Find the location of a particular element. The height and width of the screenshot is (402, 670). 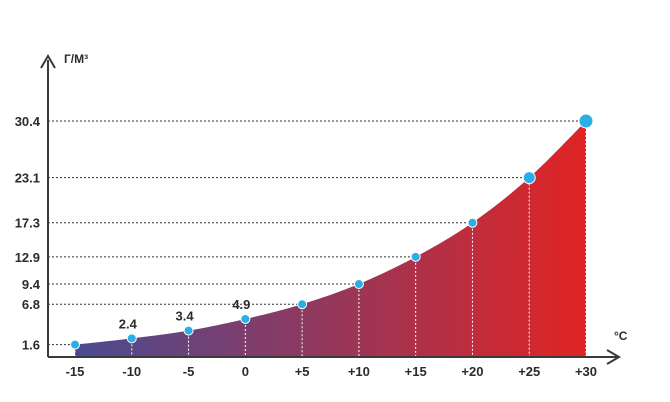

x-tick-labels: -15 -10 -5 0 +5 +10 +15 +20 +25 +30 is located at coordinates (331, 371).